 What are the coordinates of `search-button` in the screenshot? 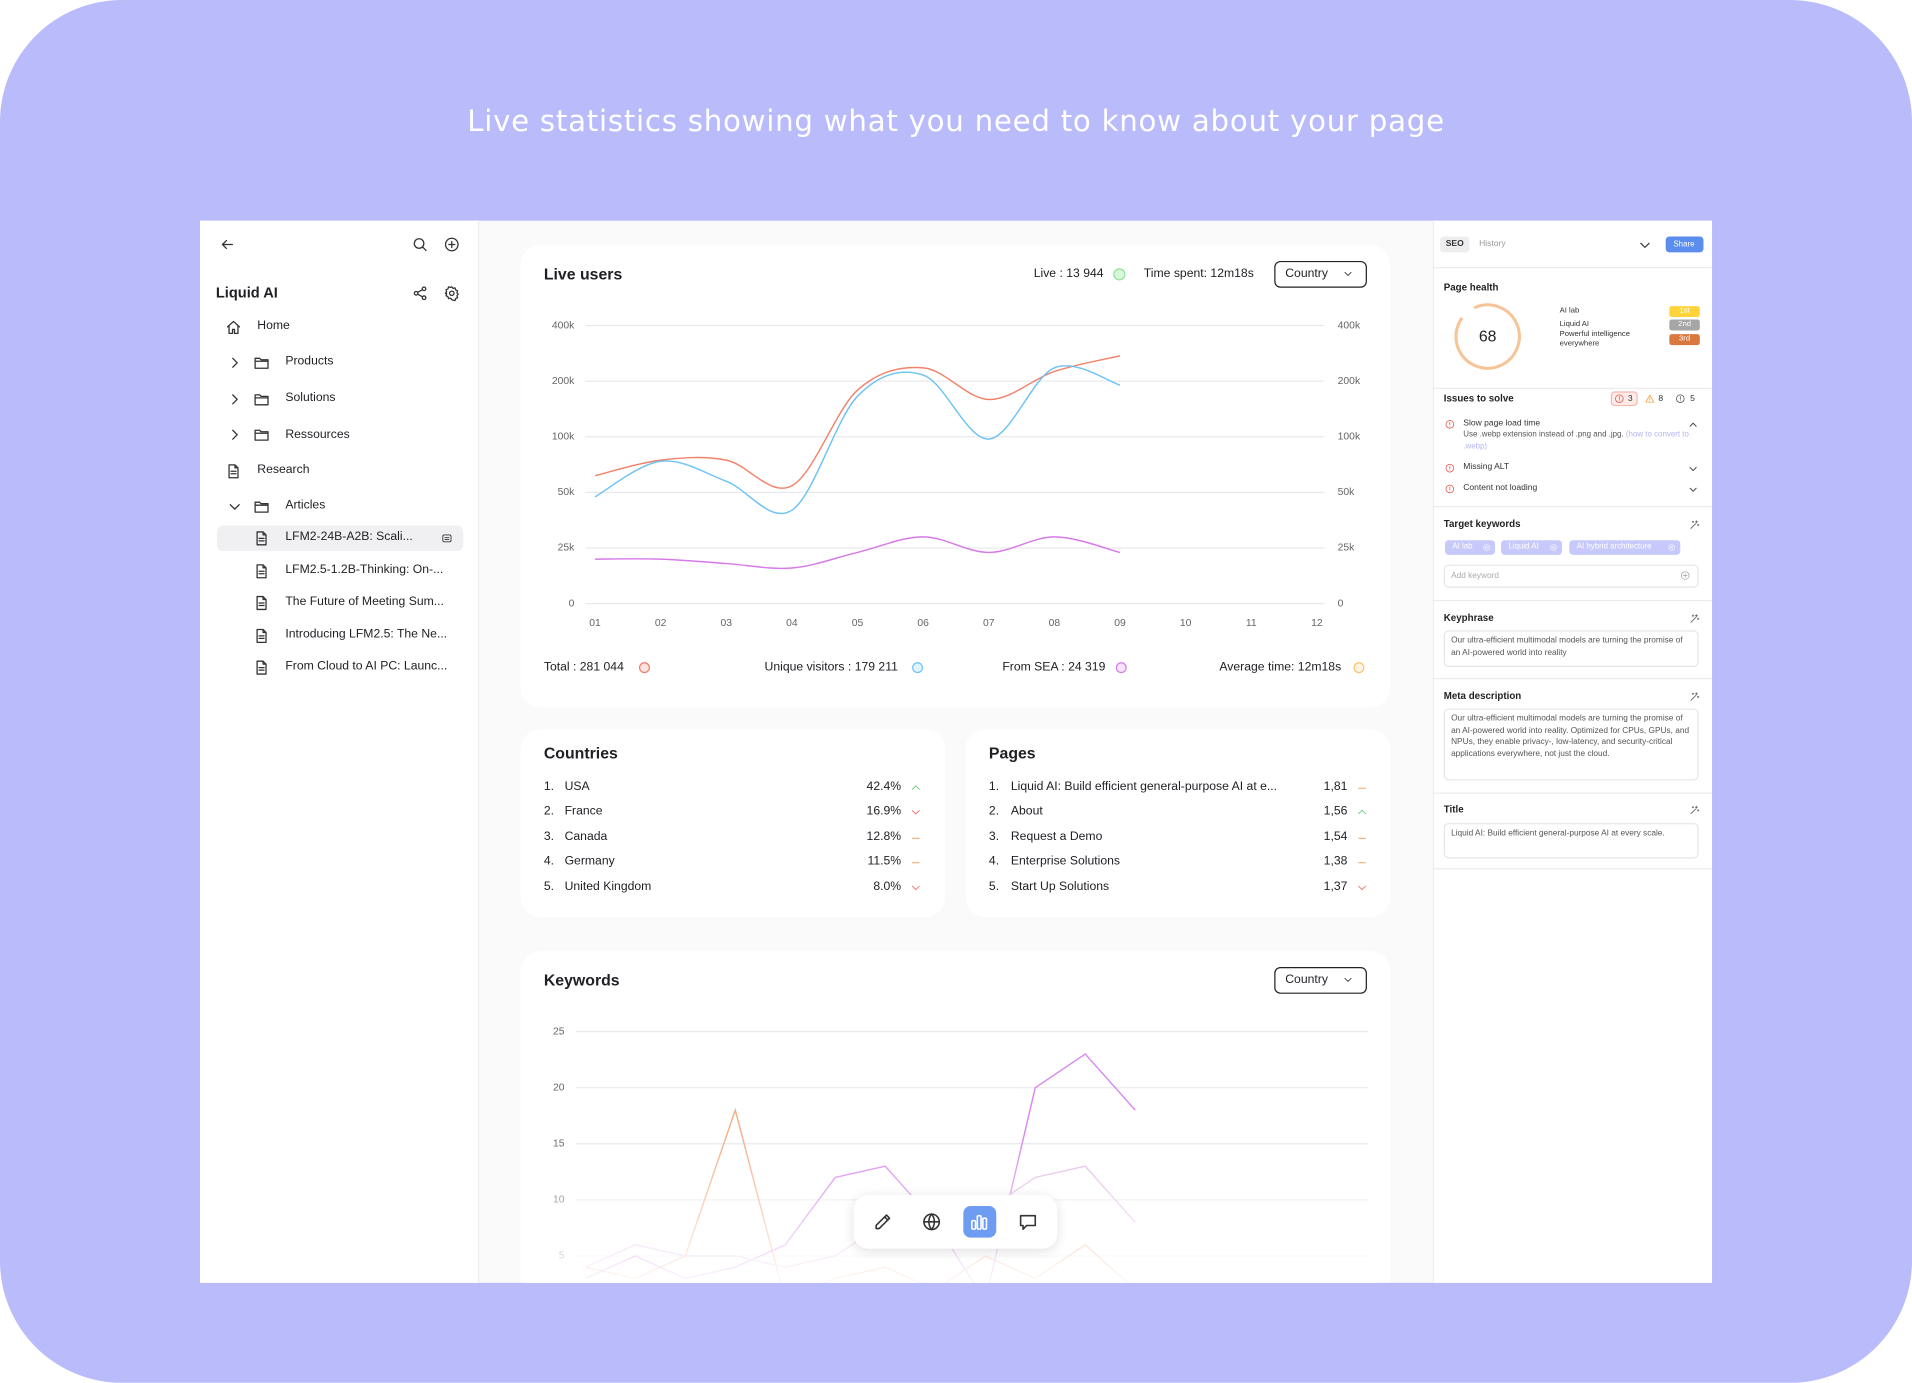 It's located at (420, 245).